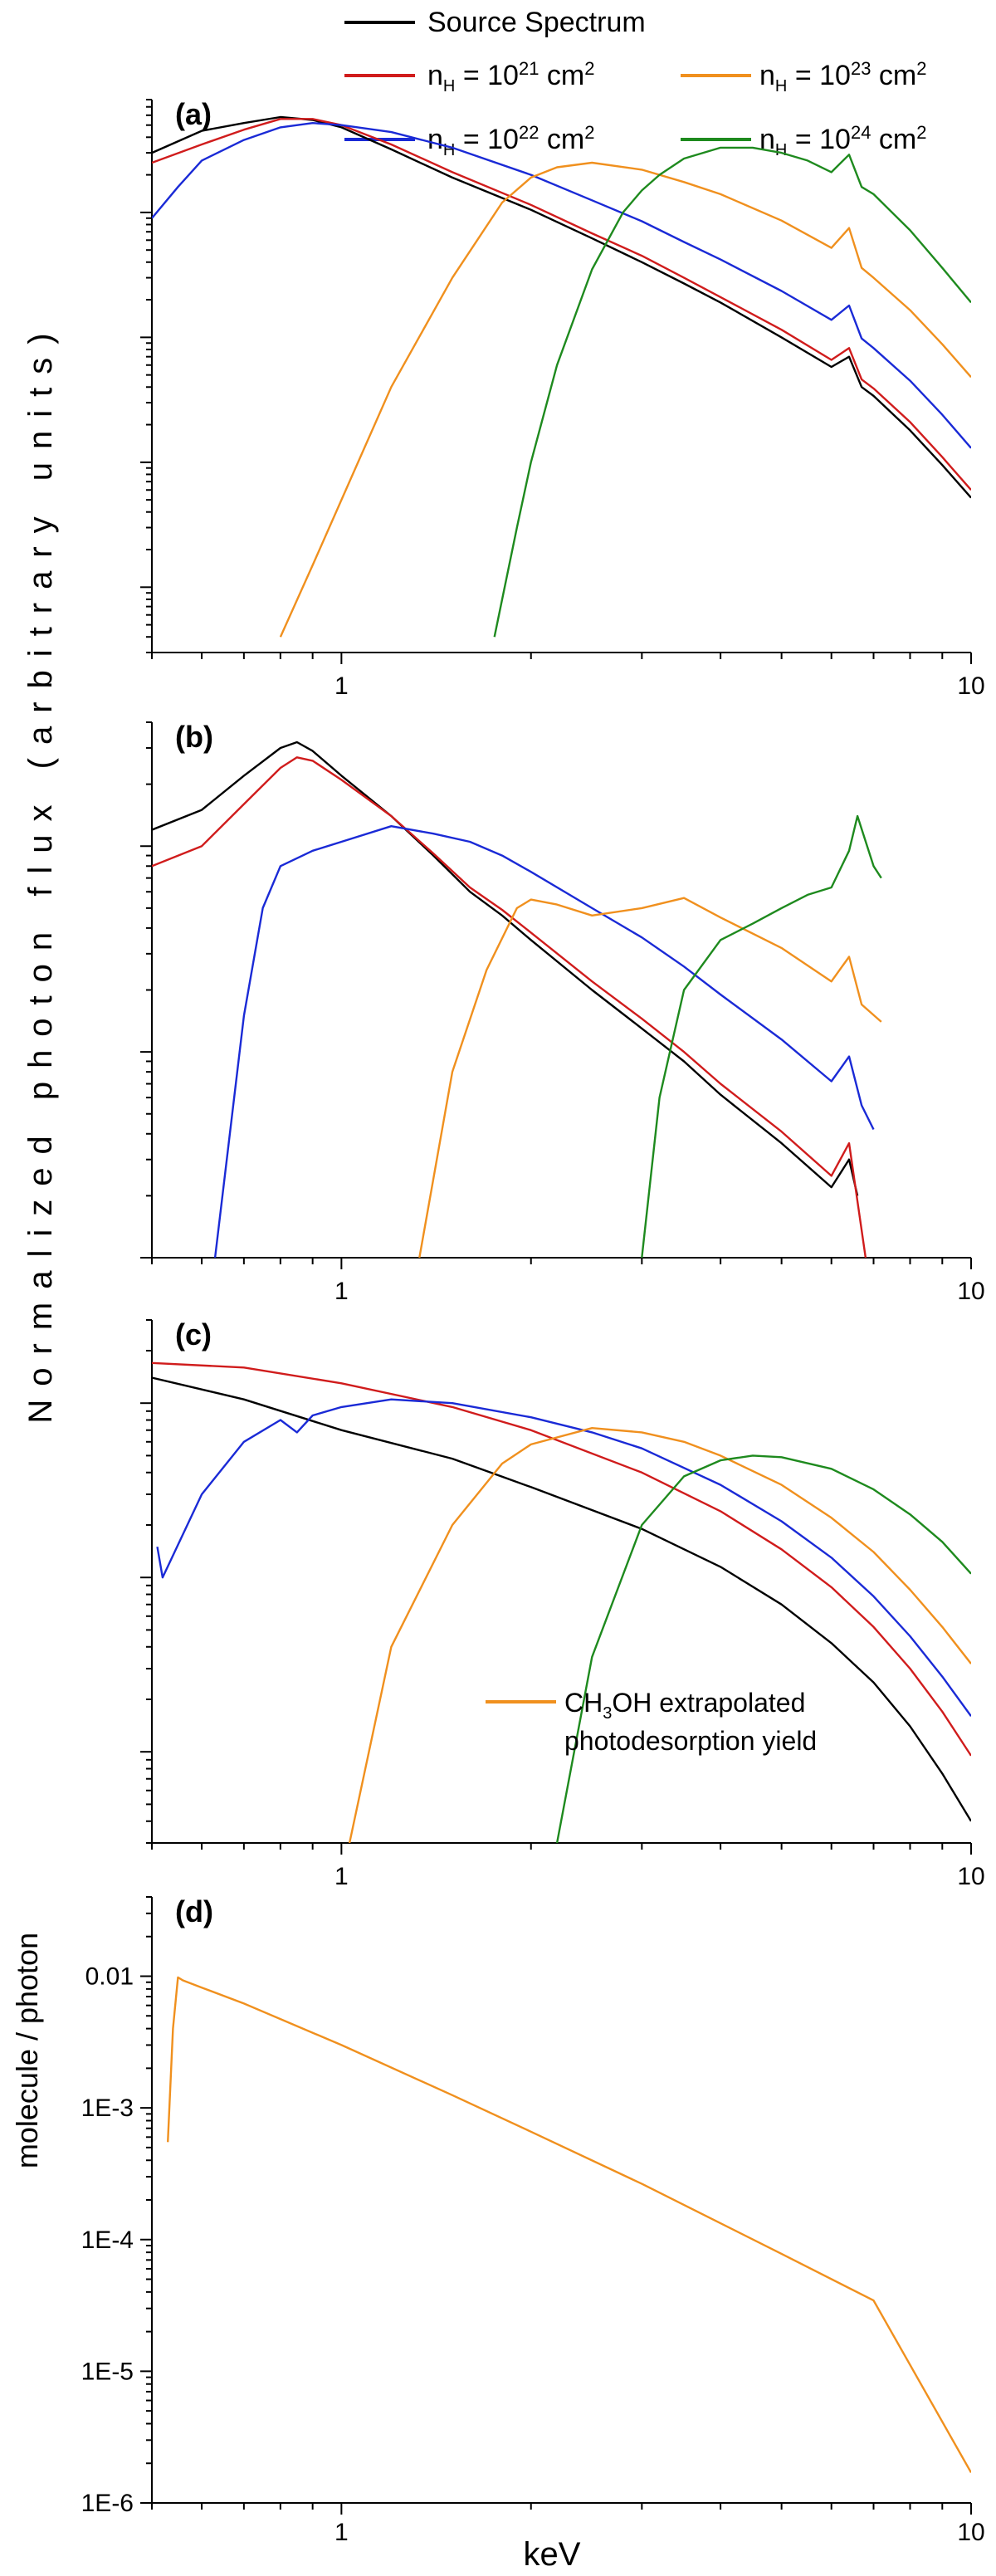 This screenshot has height=2576, width=996. I want to click on x-axis-title: keV, so click(552, 2554).